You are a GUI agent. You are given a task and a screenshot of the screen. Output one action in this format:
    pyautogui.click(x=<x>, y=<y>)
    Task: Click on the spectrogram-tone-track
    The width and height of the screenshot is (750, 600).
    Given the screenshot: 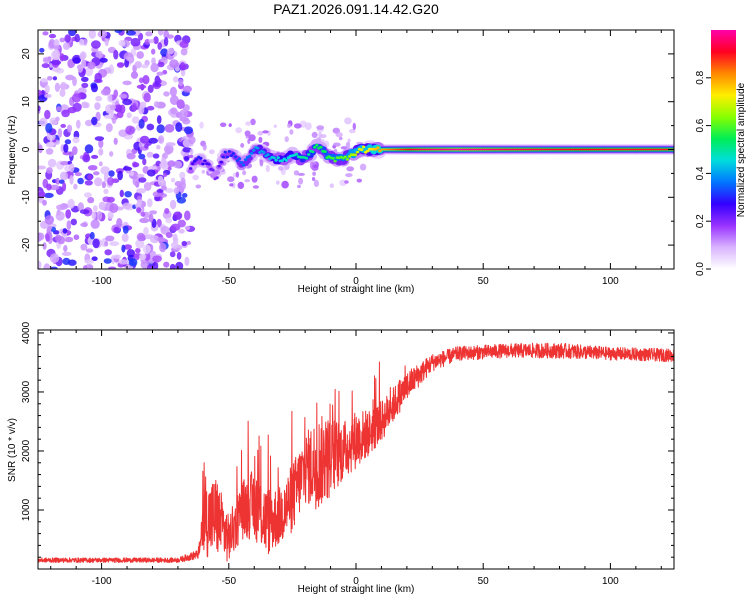 What is the action you would take?
    pyautogui.click(x=430, y=159)
    